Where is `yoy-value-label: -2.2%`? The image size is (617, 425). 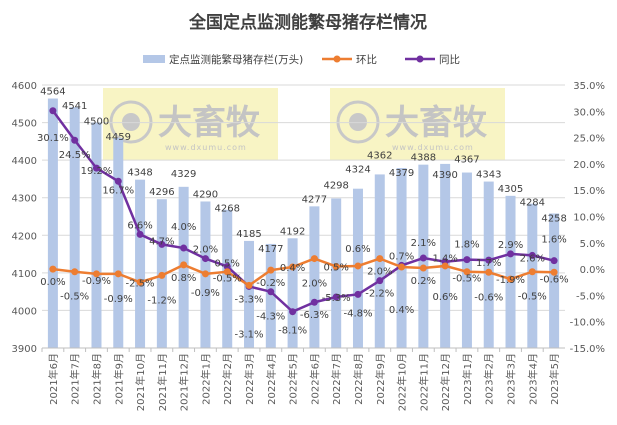
yoy-value-label: -2.2% is located at coordinates (379, 294).